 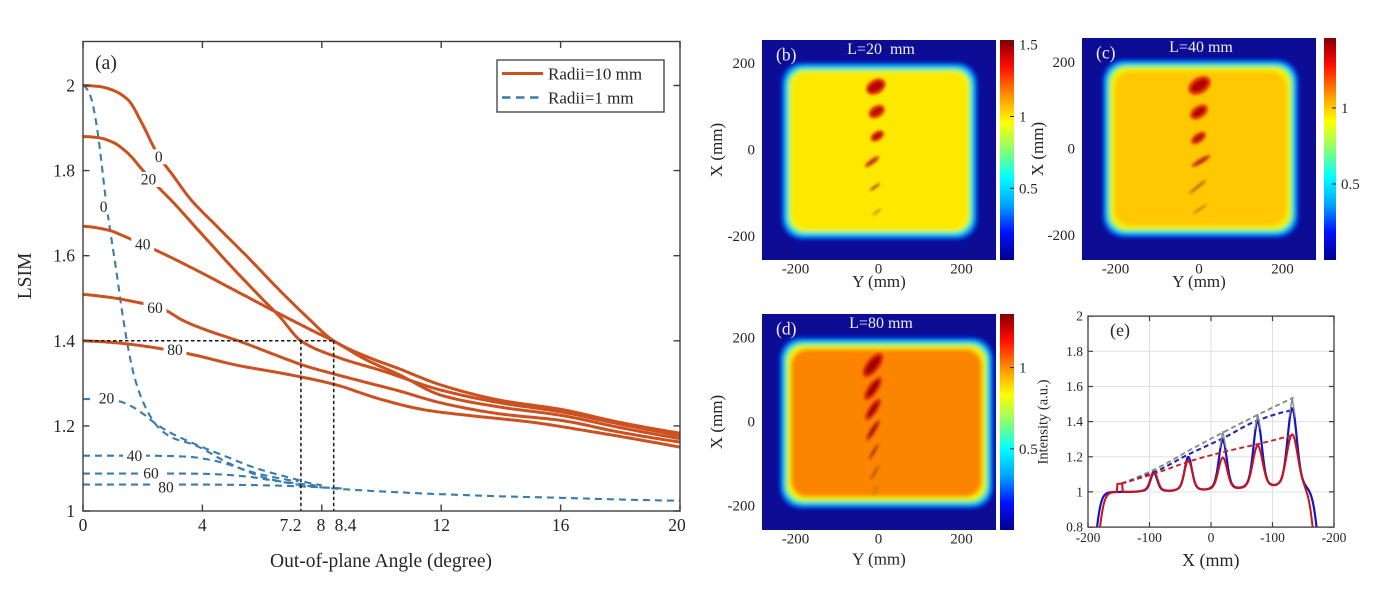 What do you see at coordinates (1106, 53) in the screenshot?
I see `svg-text: (c)` at bounding box center [1106, 53].